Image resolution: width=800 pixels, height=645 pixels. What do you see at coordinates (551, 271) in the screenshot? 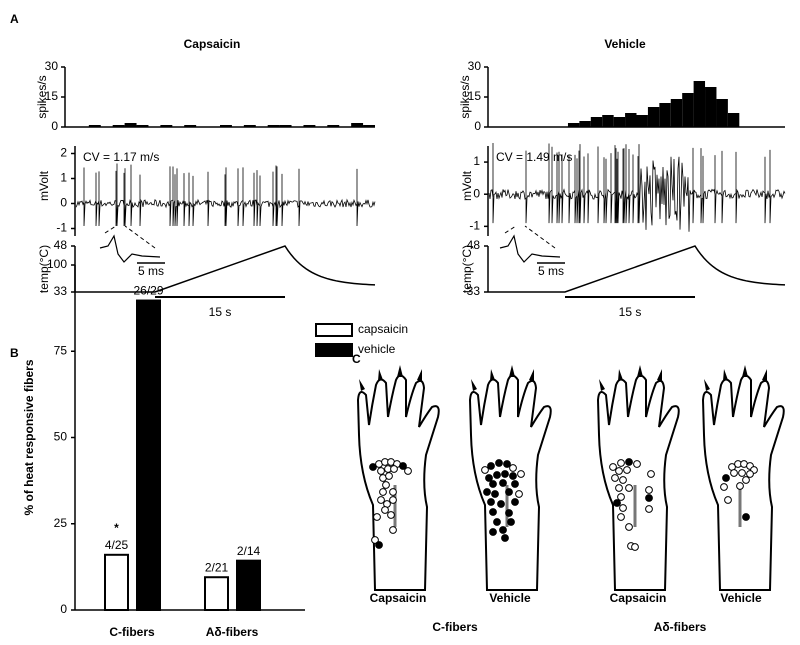
I see `ms-scale-label: 5 ms` at bounding box center [551, 271].